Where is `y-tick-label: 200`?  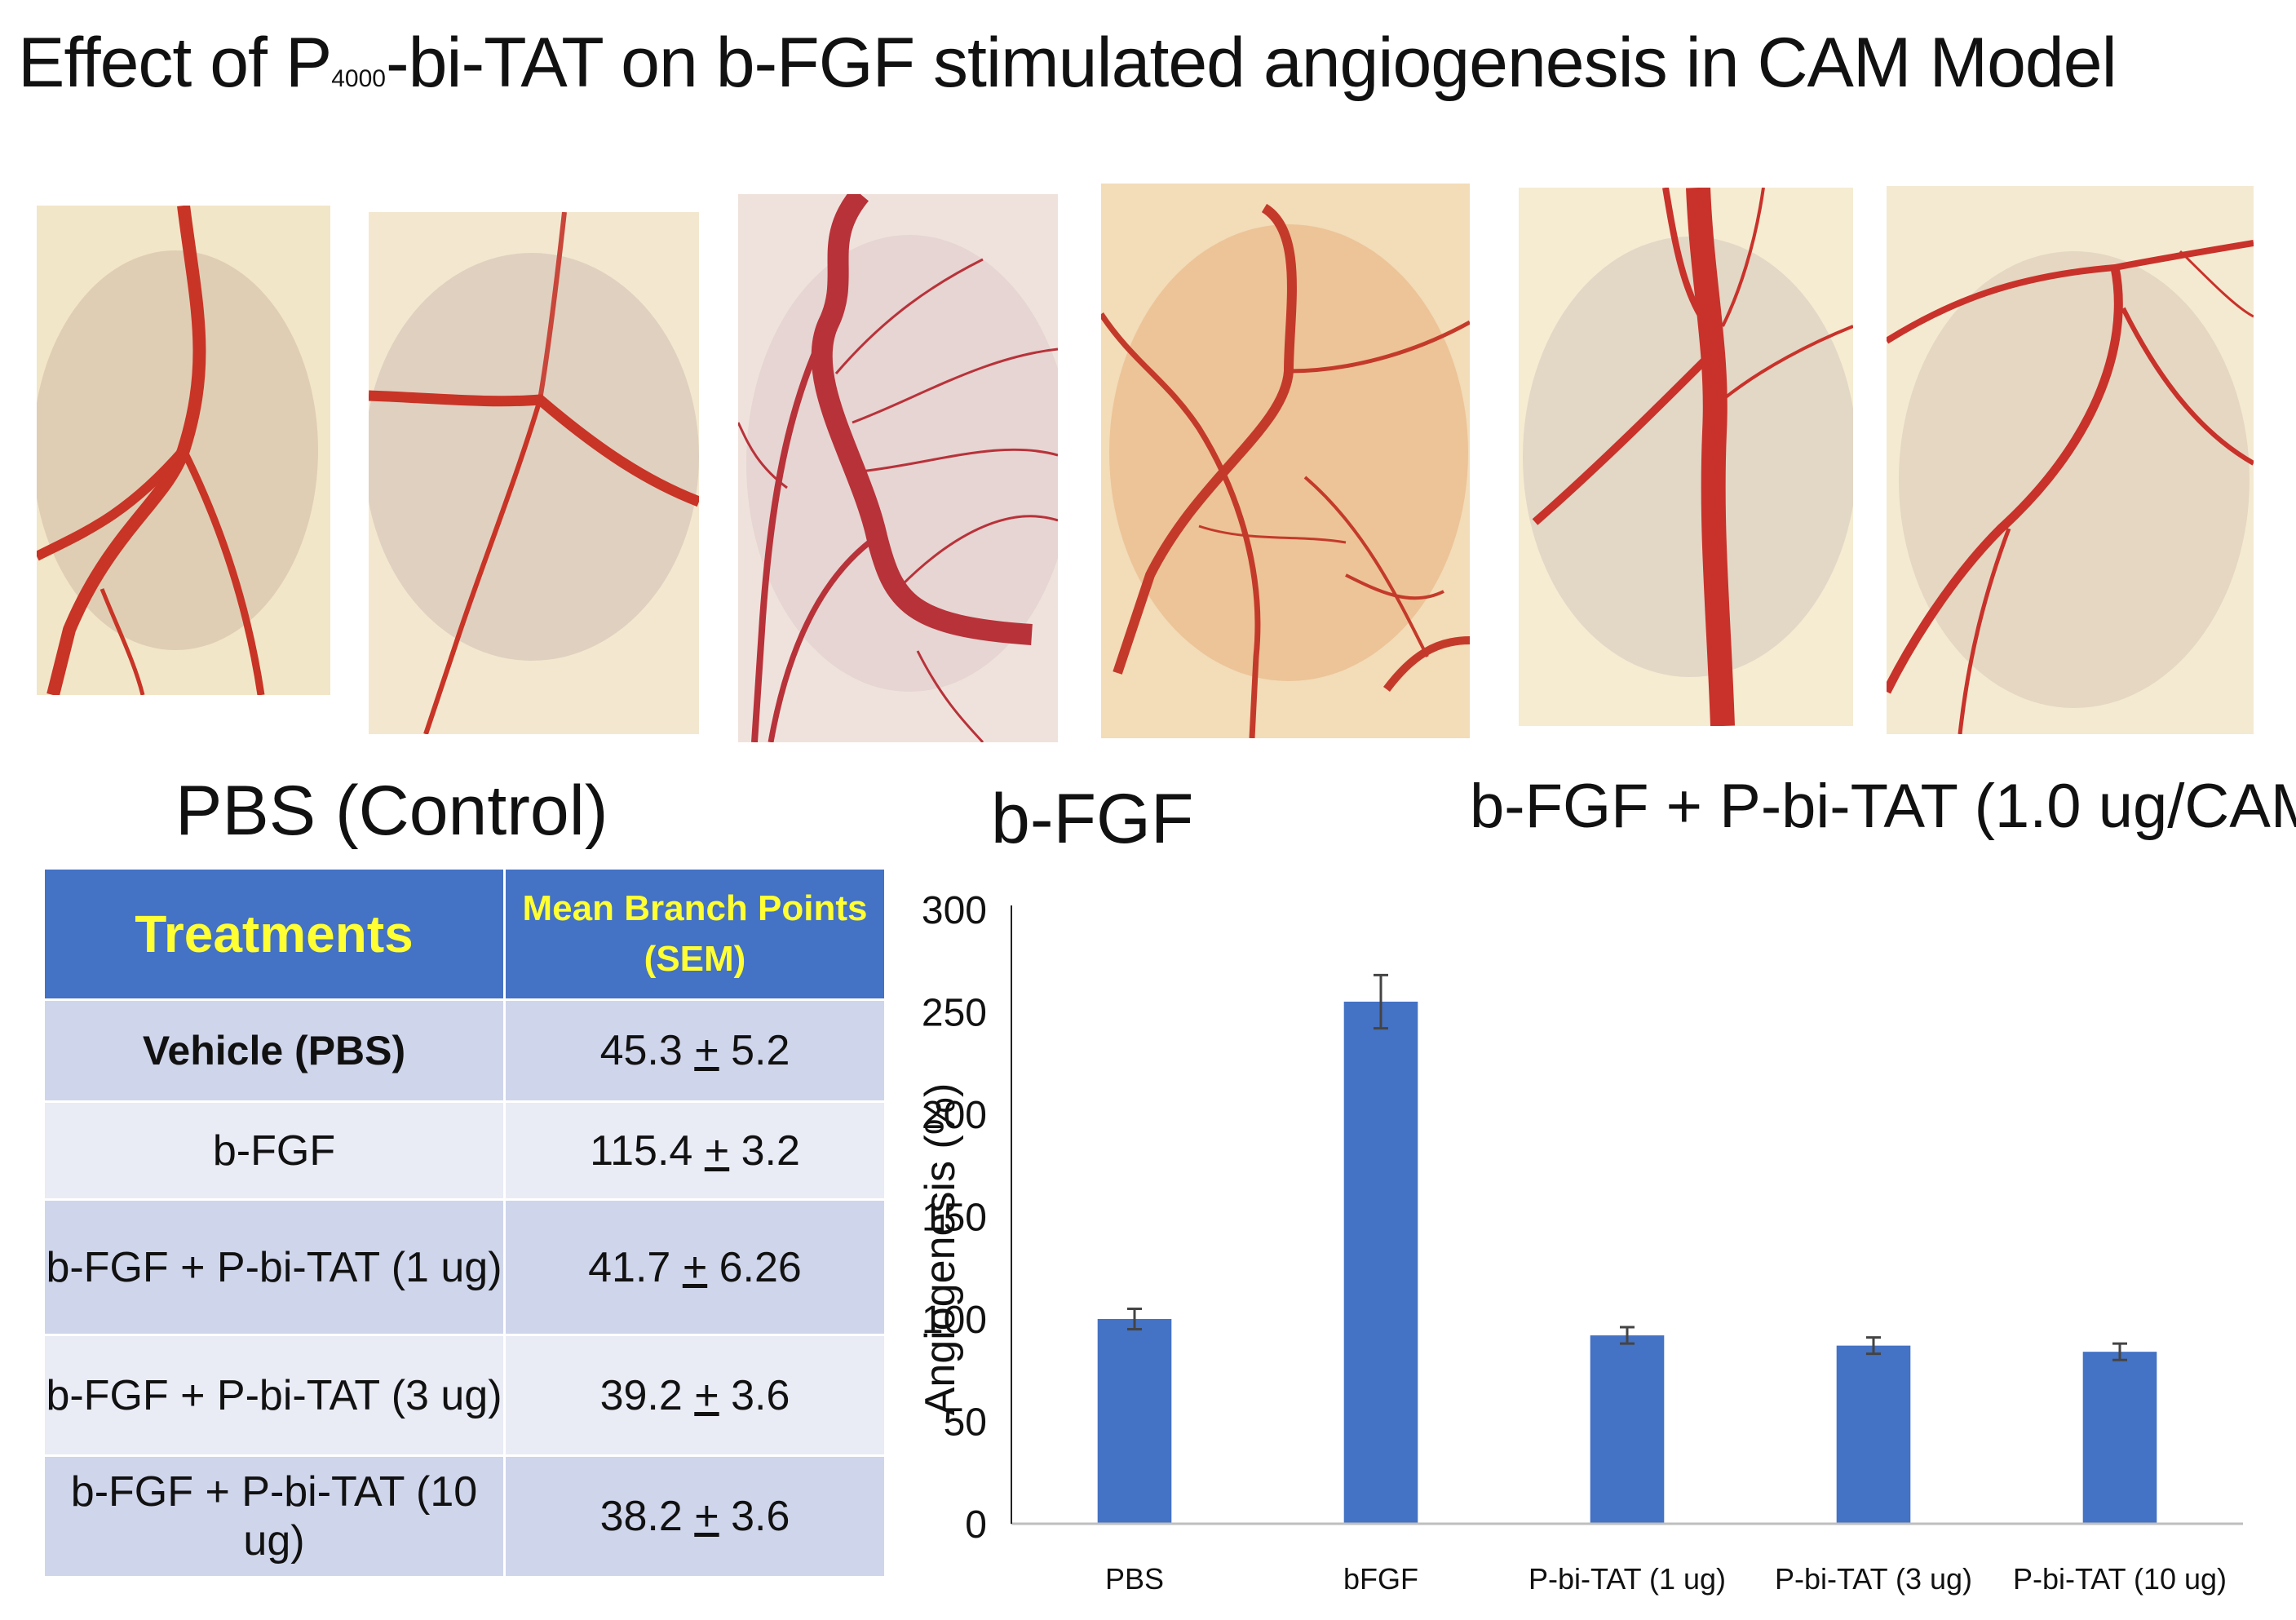
y-tick-label: 200 is located at coordinates (955, 1115).